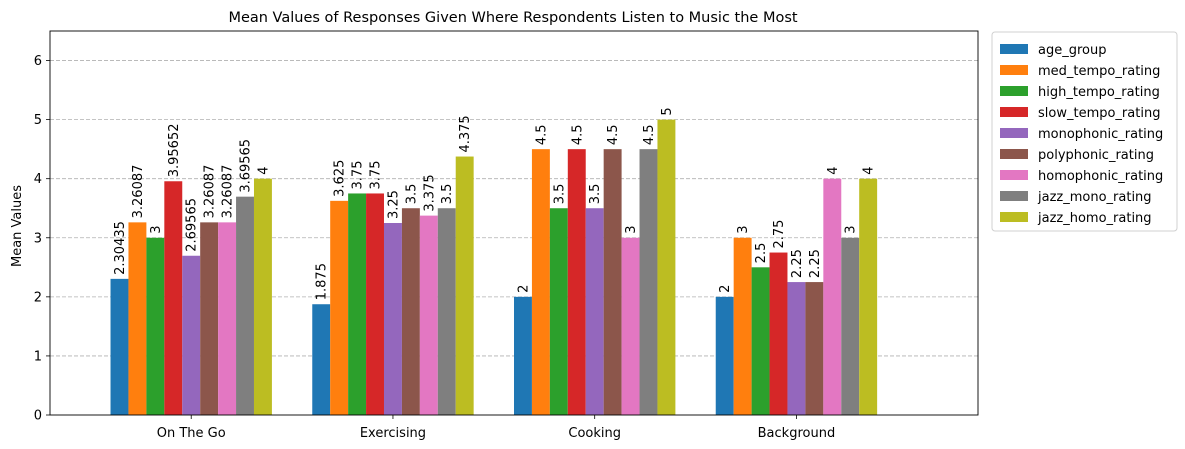 This screenshot has height=449, width=1185. What do you see at coordinates (667, 111) in the screenshot?
I see `data-label: 5` at bounding box center [667, 111].